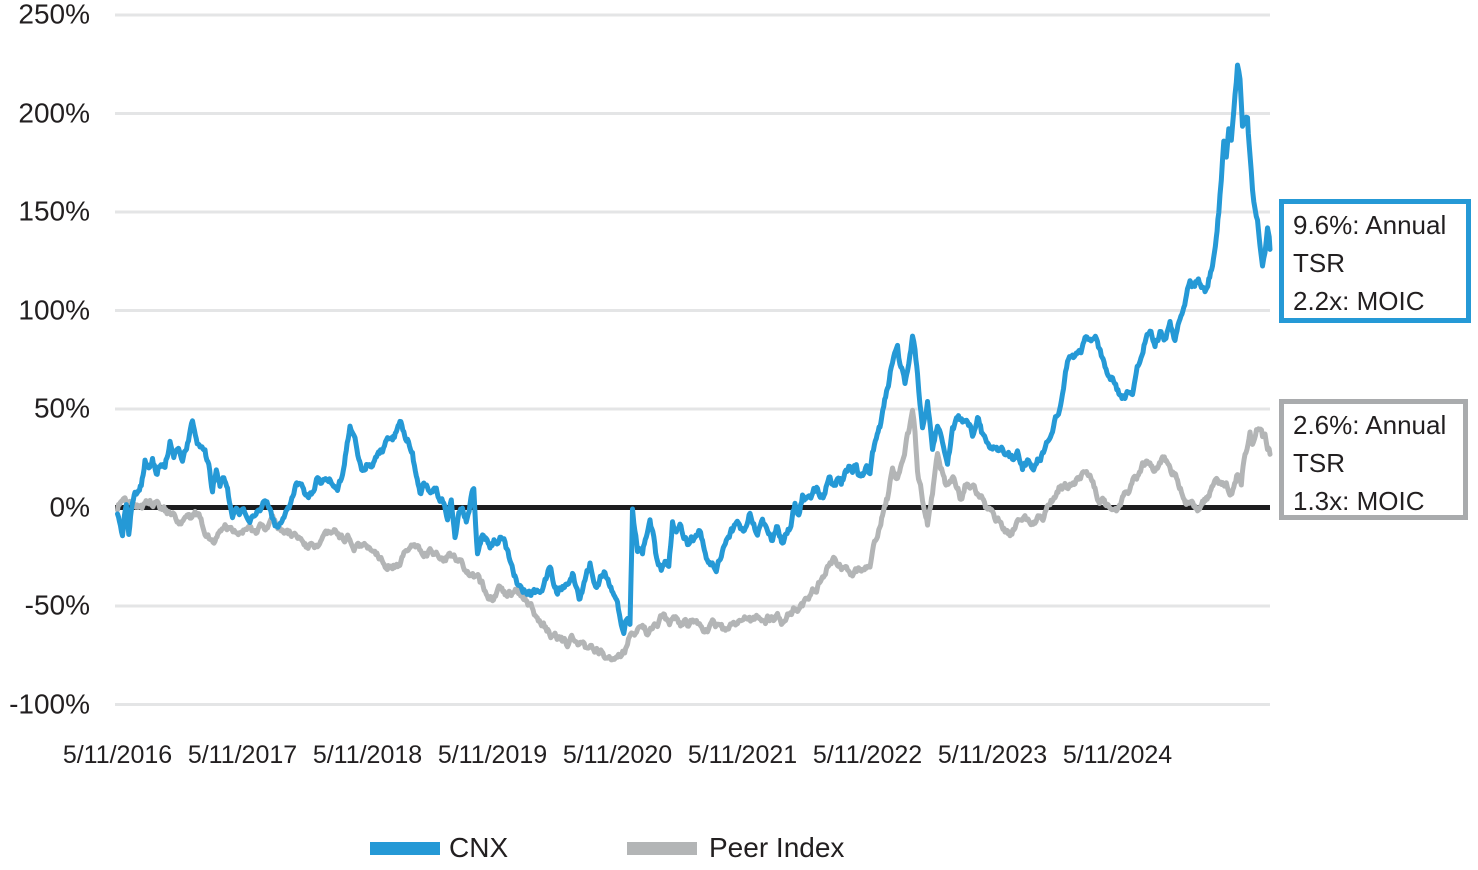 This screenshot has height=870, width=1478. Describe the element at coordinates (777, 847) in the screenshot. I see `peer-legend-label: Peer Index` at that location.